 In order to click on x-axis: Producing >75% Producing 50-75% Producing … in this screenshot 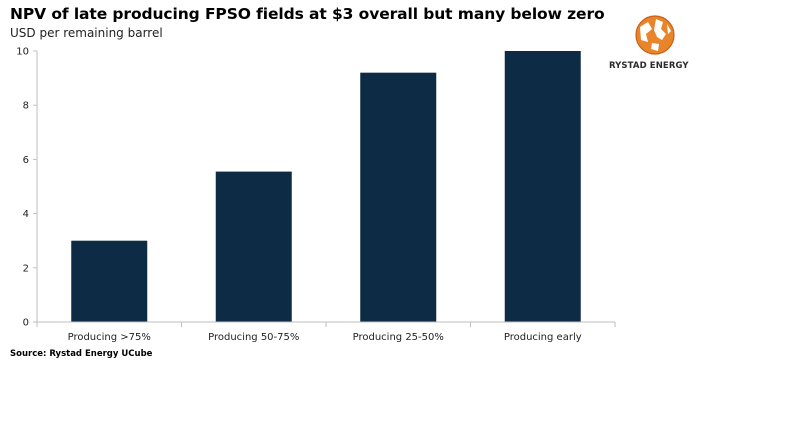, I will do `click(326, 332)`.